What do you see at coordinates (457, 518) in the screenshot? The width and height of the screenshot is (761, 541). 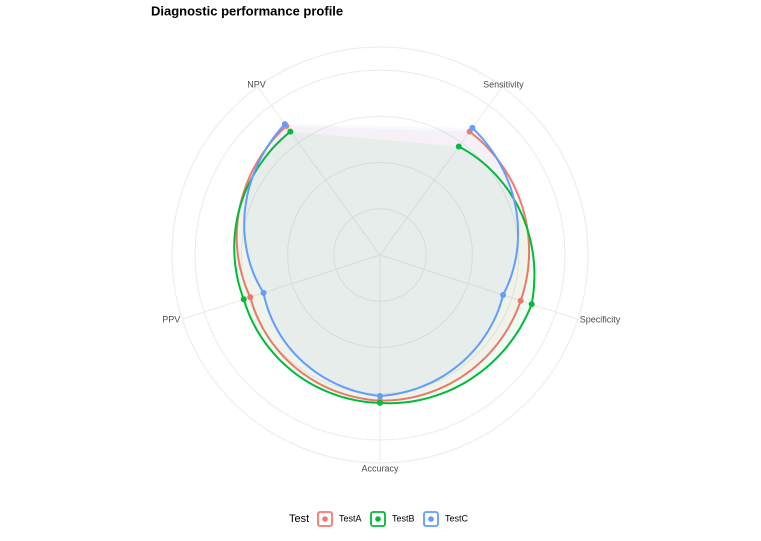 I see `legend-label: TestC` at bounding box center [457, 518].